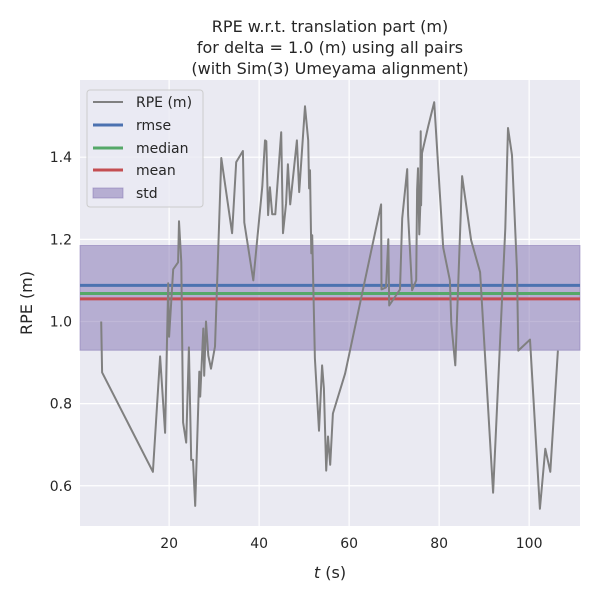 This screenshot has width=600, height=604. Describe the element at coordinates (330, 572) in the screenshot. I see `x-axis-label: t (s)` at that location.